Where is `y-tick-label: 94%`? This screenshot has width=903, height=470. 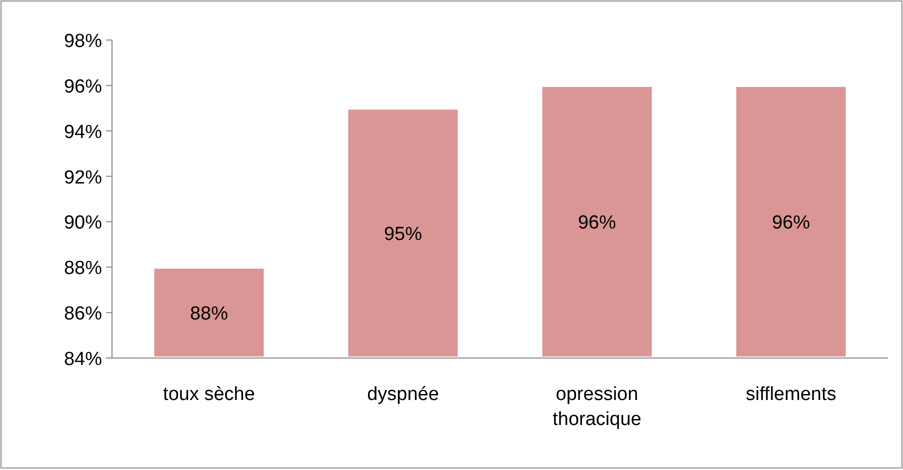
y-tick-label: 94% is located at coordinates (83, 132).